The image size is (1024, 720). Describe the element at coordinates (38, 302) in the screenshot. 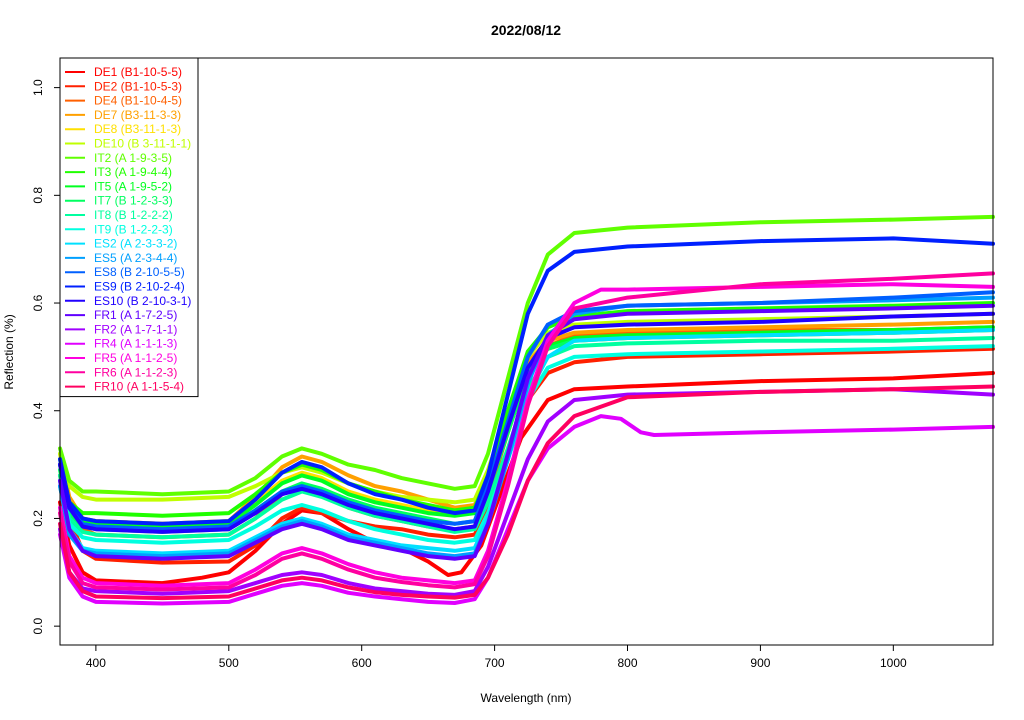

I see `y-tick-label: 0.6` at that location.